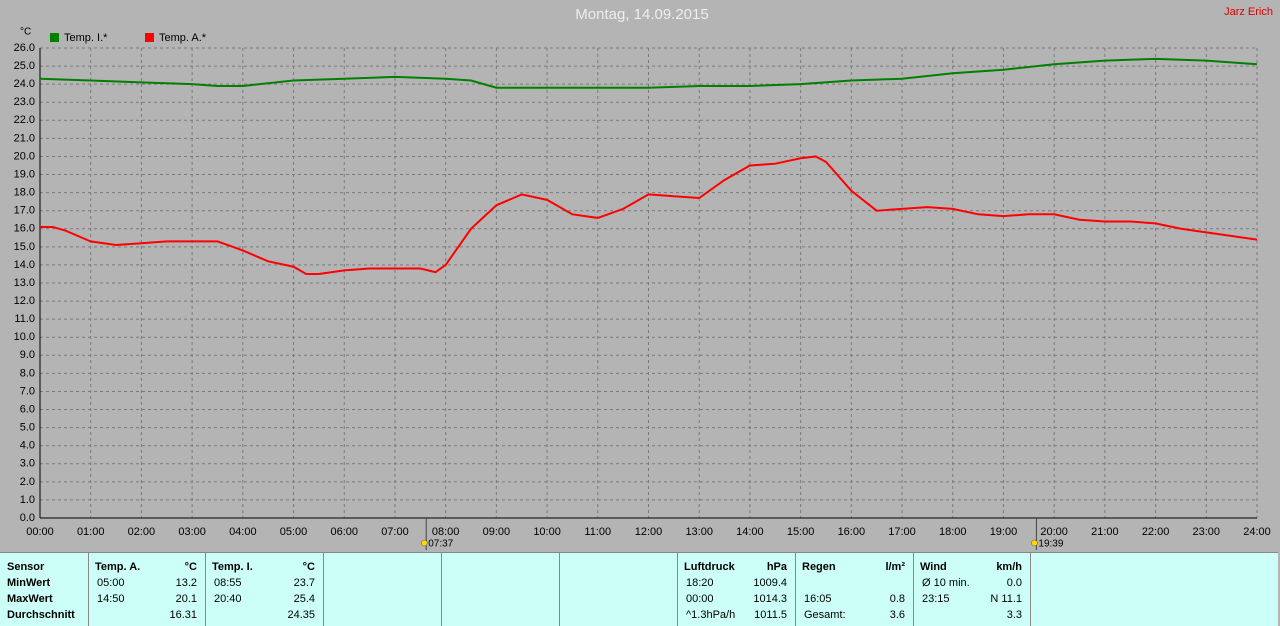 Image resolution: width=1280 pixels, height=626 pixels. What do you see at coordinates (41, 615) in the screenshot?
I see `table-cell: Durchschnitt` at bounding box center [41, 615].